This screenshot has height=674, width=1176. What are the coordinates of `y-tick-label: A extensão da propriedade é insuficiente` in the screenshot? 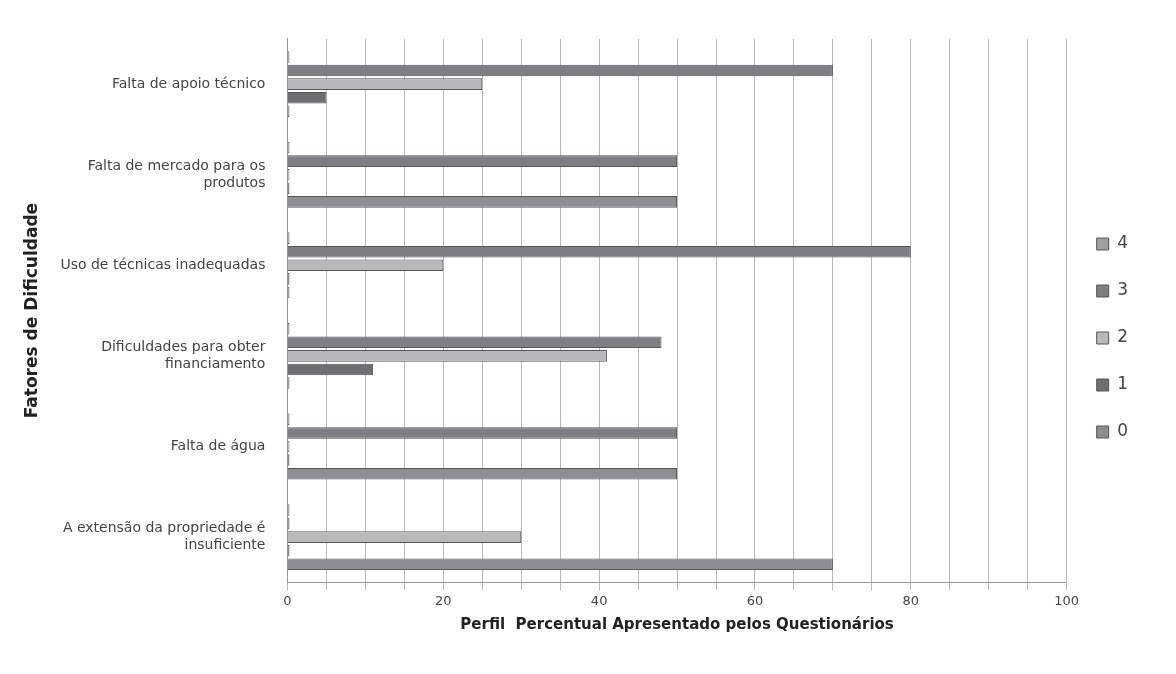 It's located at (164, 536).